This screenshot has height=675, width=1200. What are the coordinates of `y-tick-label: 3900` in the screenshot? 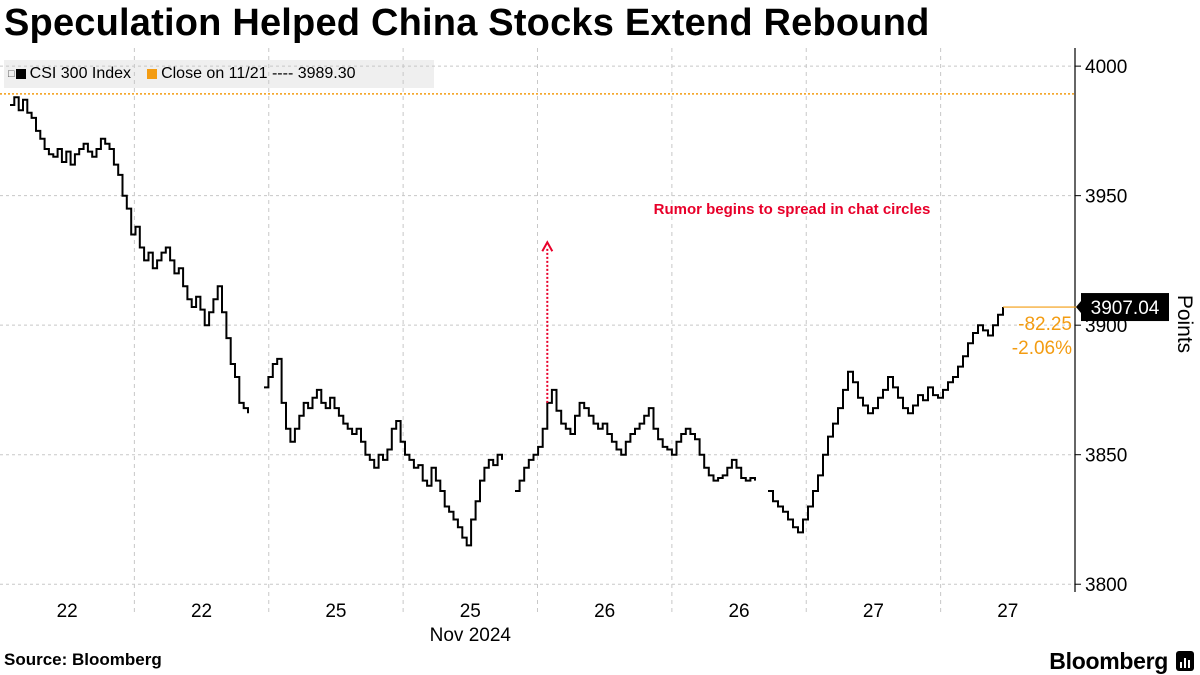 It's located at (1106, 326).